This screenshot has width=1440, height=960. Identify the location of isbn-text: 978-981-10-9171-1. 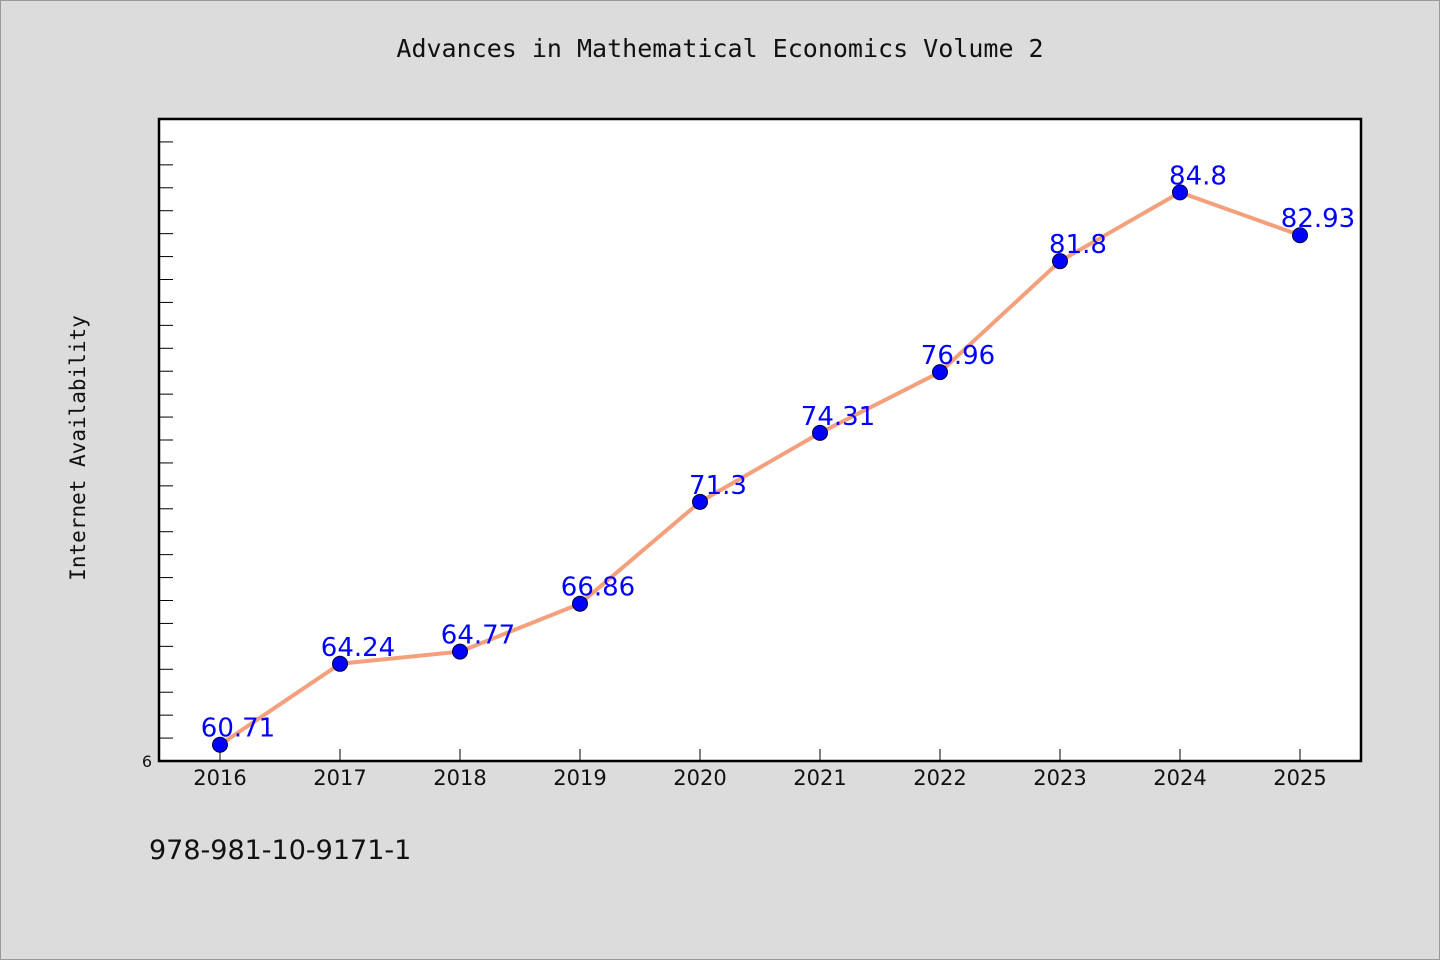
(280, 850).